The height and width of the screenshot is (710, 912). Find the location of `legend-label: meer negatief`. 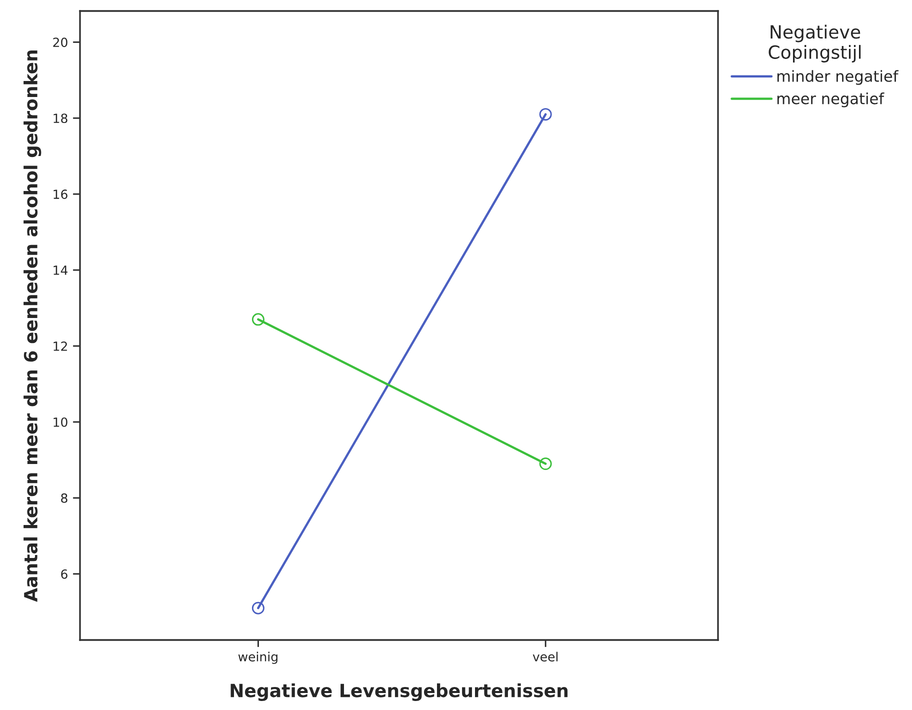

legend-label: meer negatief is located at coordinates (830, 100).